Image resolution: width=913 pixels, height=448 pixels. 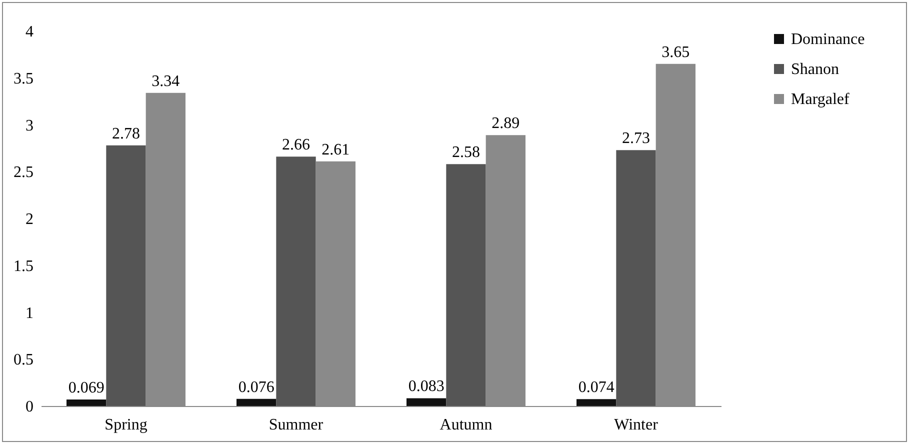 I want to click on data-label: 2.89, so click(x=506, y=123).